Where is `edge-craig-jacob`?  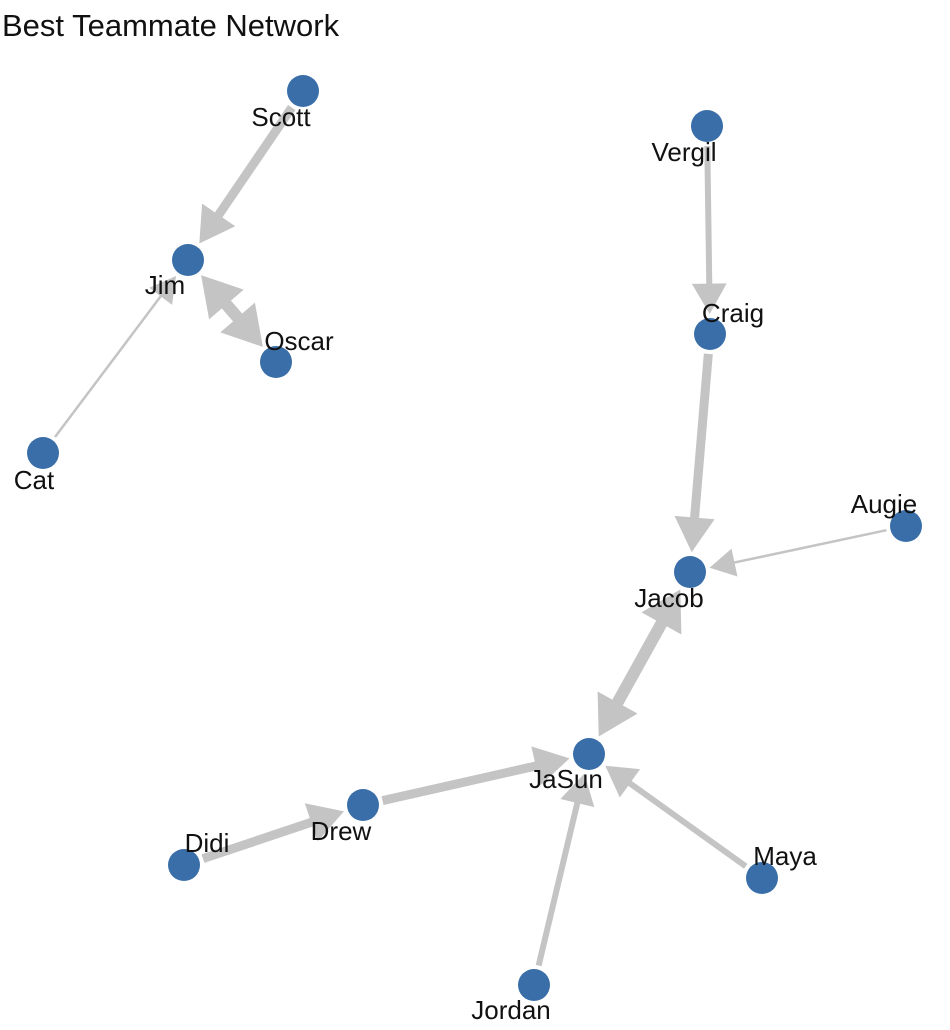
edge-craig-jacob is located at coordinates (694, 453).